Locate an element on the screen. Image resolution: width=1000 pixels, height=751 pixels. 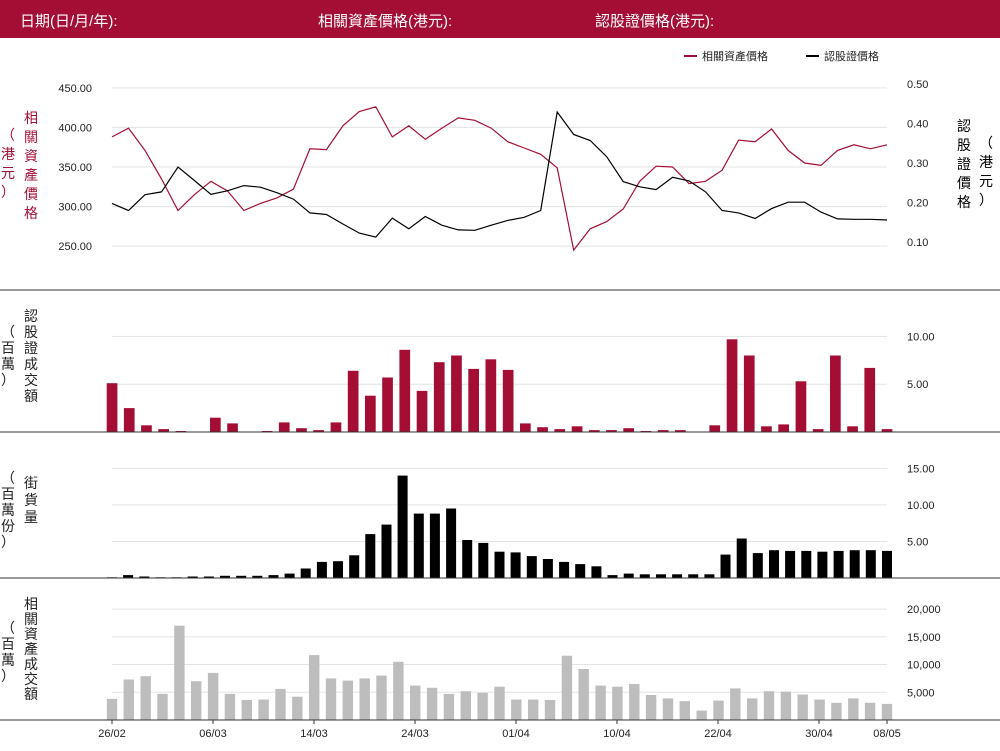
x-tick-label: 22/04 is located at coordinates (718, 734).